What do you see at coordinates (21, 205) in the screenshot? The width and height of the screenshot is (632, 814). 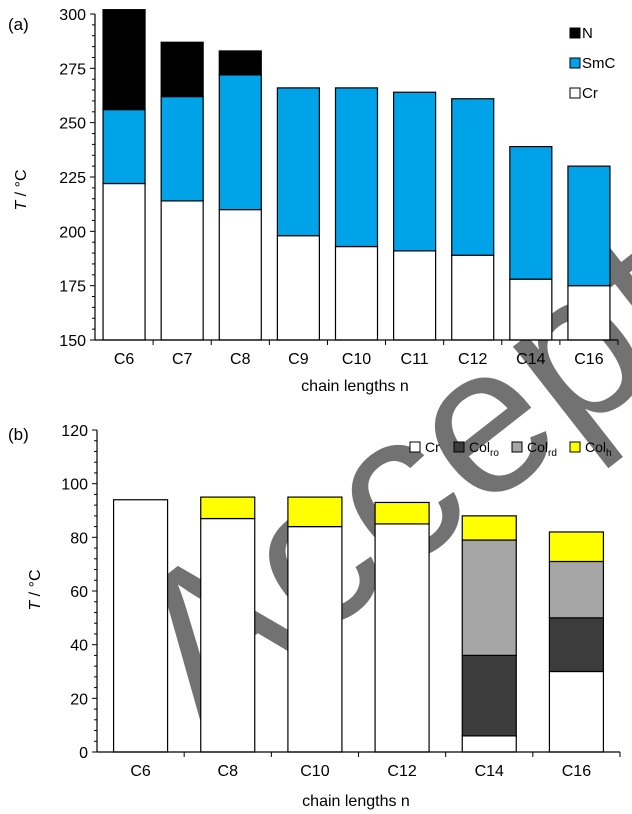 I see `panel-a-ylabel-symbol: T` at bounding box center [21, 205].